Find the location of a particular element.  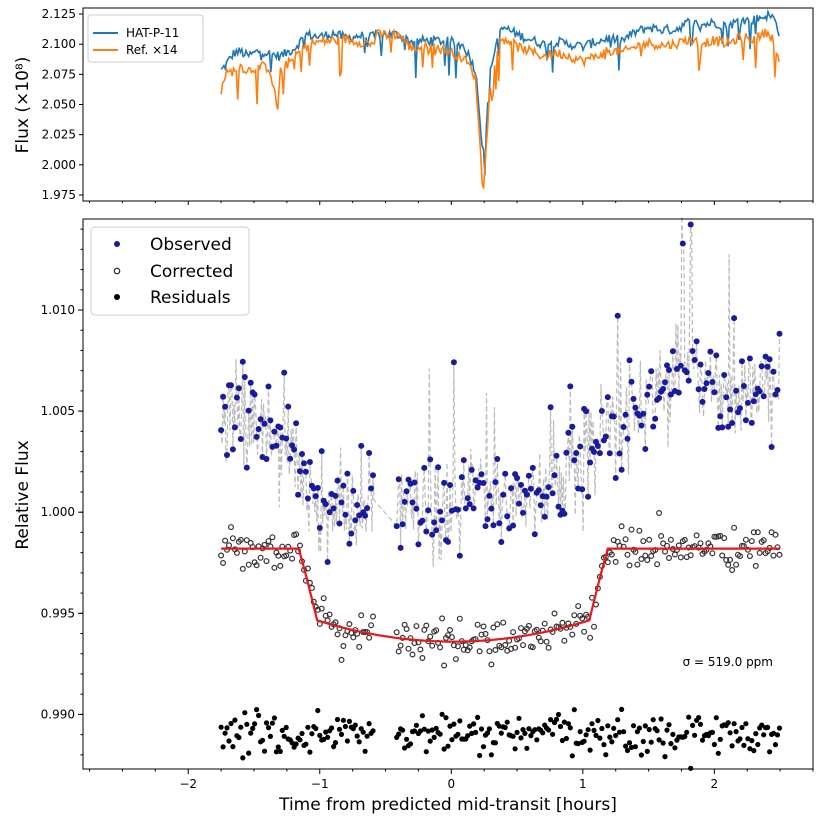

bottom-x-ticks: −2 −1 0 1 2 is located at coordinates (451, 780).